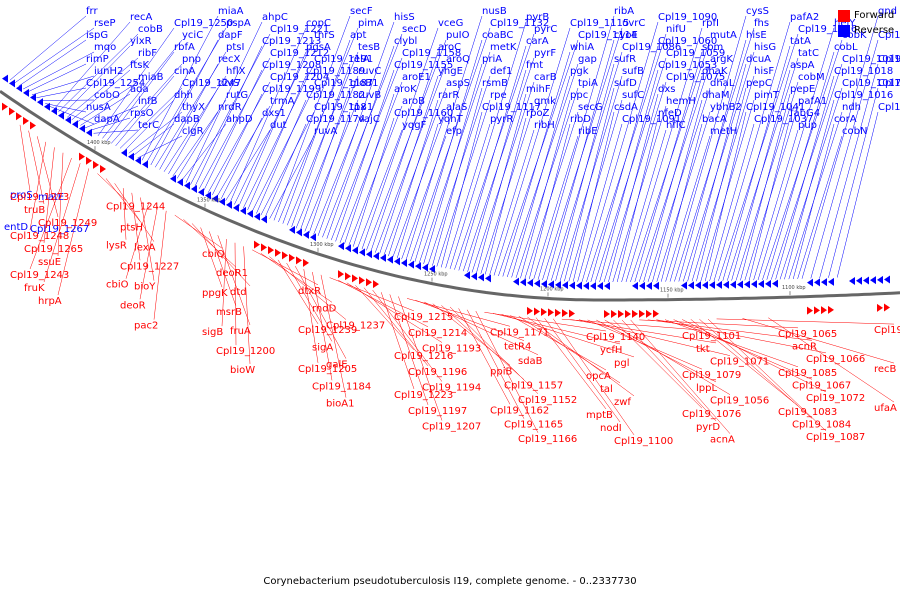 The width and height of the screenshot is (900, 600). Describe the element at coordinates (547, 439) in the screenshot. I see `gene-label-cpl19-1166: Cpl19_1166` at that location.